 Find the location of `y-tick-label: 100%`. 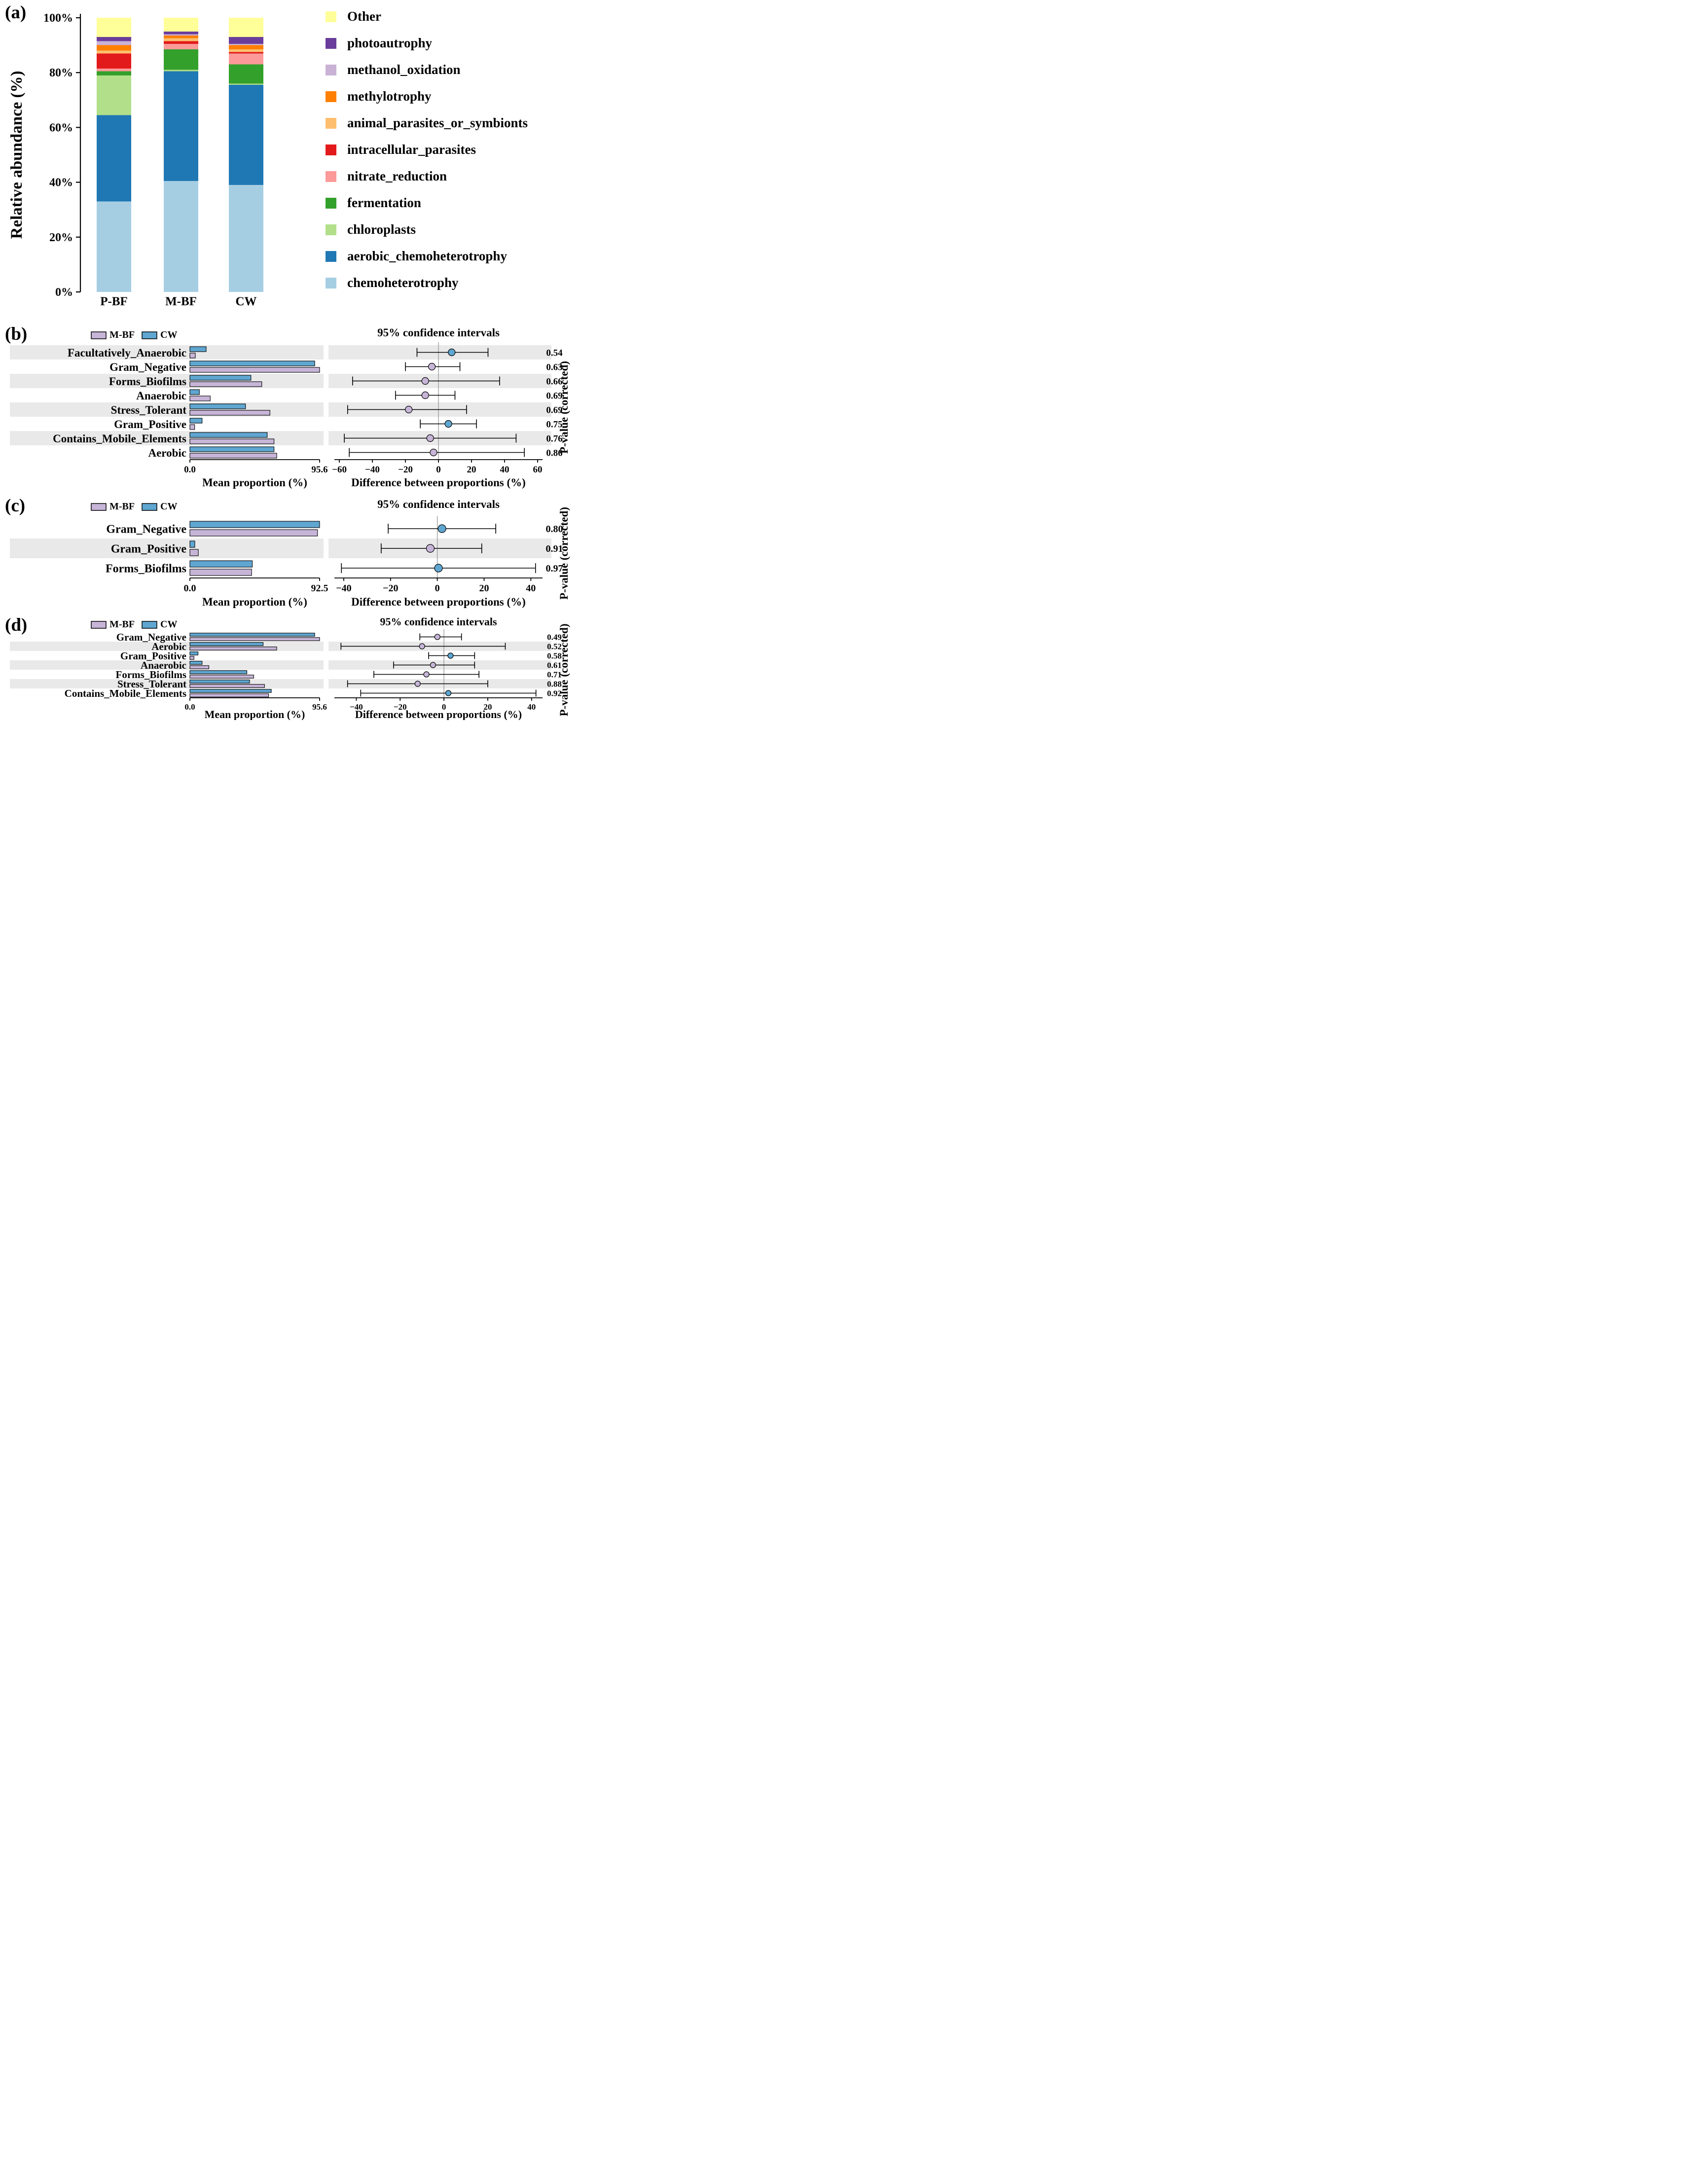

y-tick-label: 100% is located at coordinates (58, 18).